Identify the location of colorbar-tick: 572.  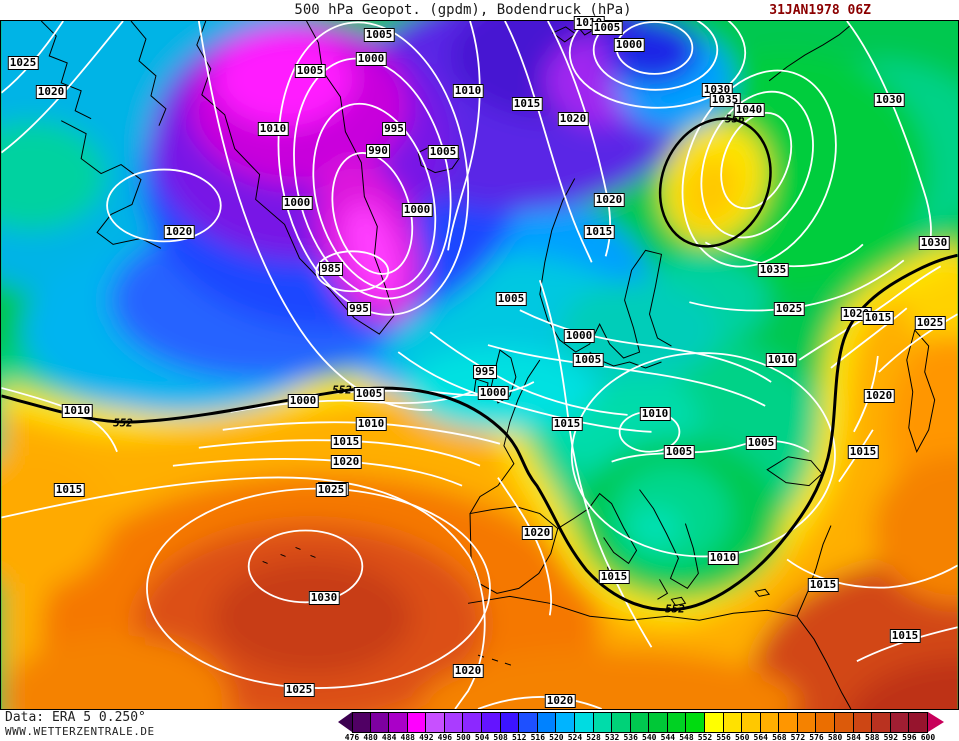
(798, 737).